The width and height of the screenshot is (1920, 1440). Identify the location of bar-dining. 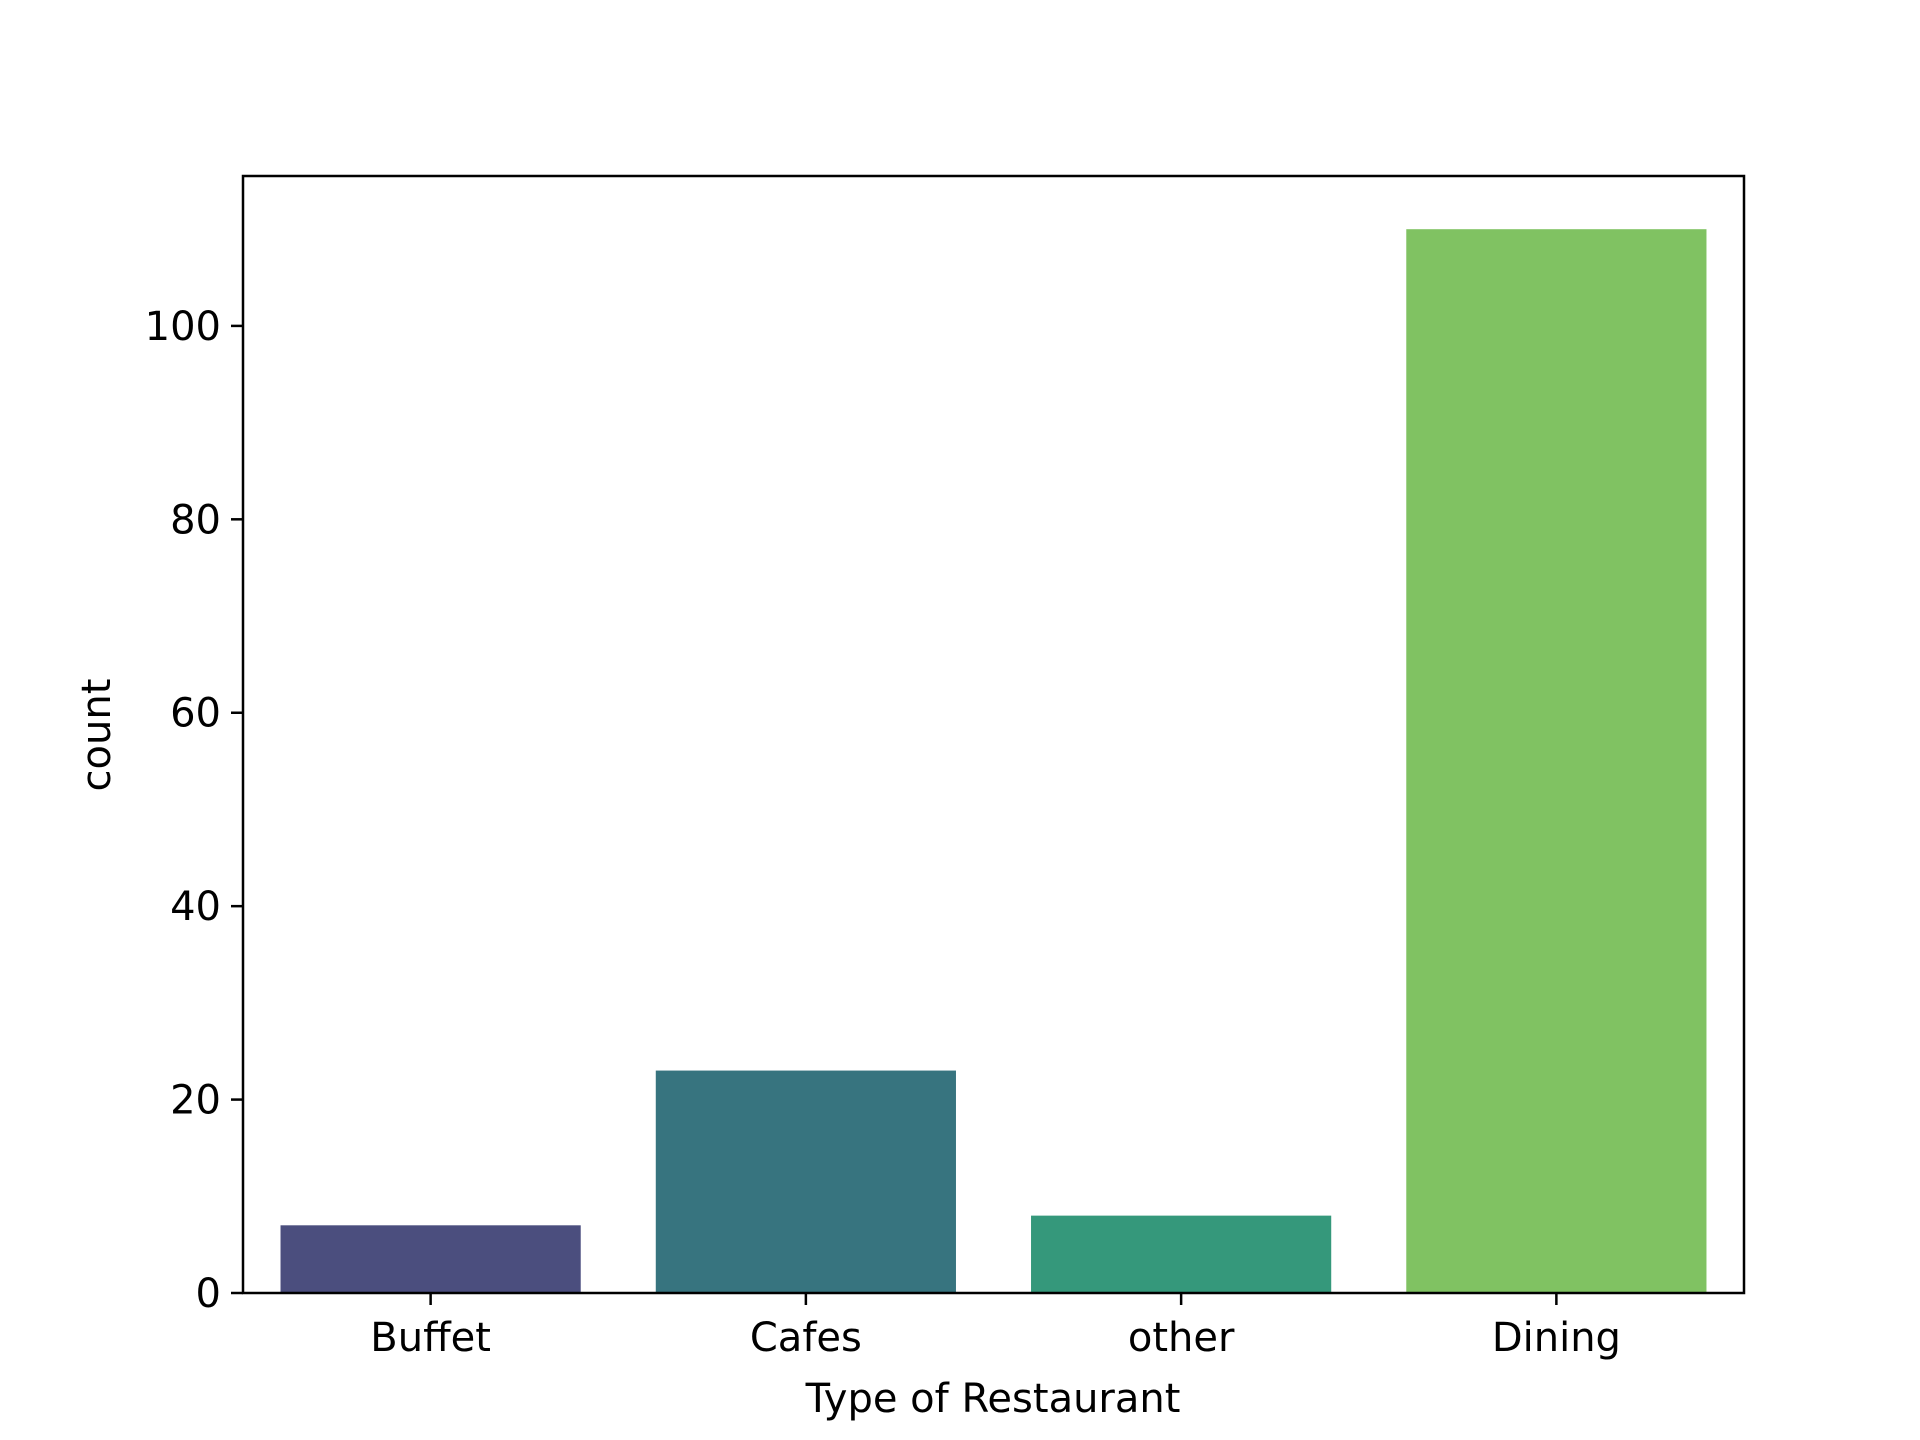
(1556, 761).